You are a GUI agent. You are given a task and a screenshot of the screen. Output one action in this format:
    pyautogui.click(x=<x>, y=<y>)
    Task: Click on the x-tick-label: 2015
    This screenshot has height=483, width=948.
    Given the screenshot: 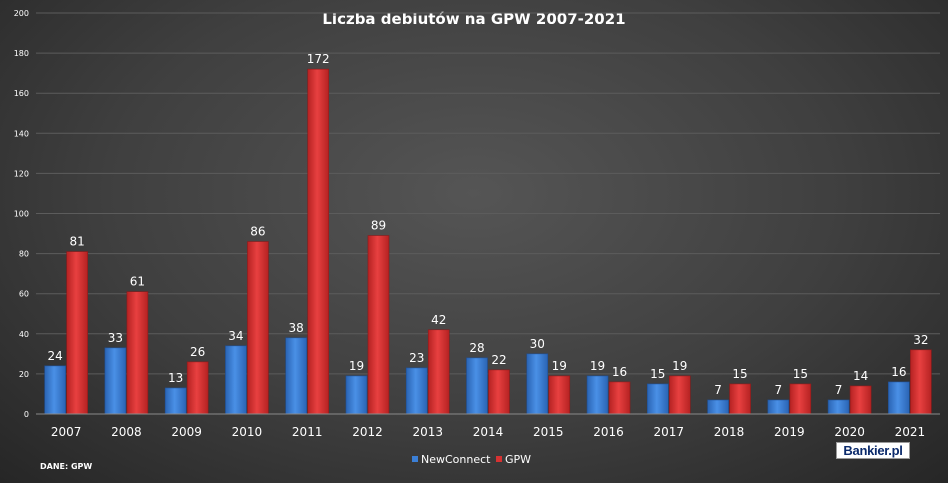 What is the action you would take?
    pyautogui.click(x=548, y=432)
    